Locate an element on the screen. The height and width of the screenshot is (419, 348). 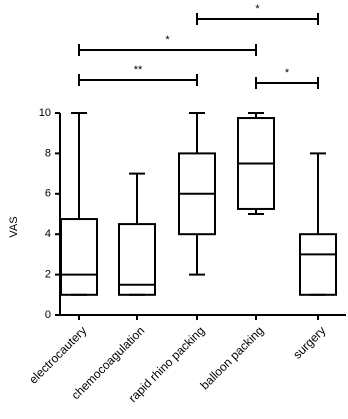
y-tick-label: 6 is located at coordinates (48, 194).